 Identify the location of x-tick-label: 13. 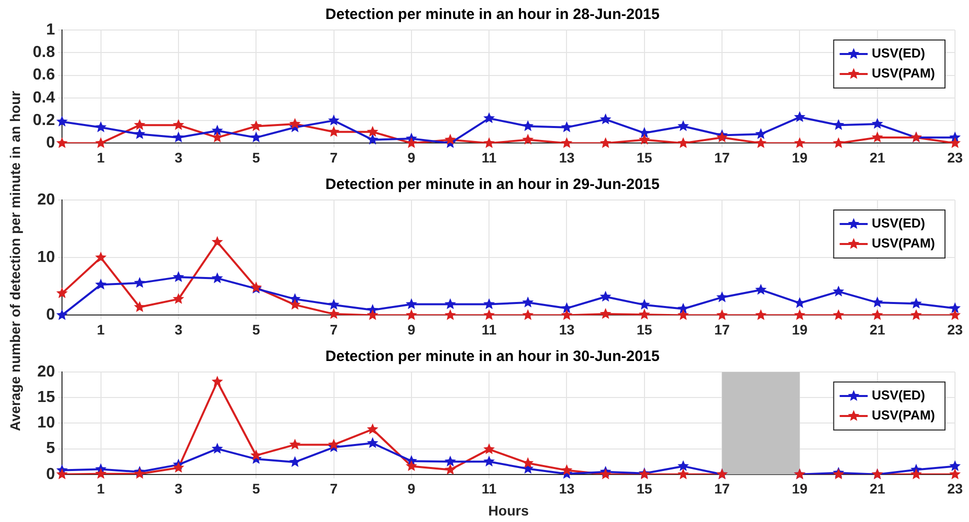
(566, 157).